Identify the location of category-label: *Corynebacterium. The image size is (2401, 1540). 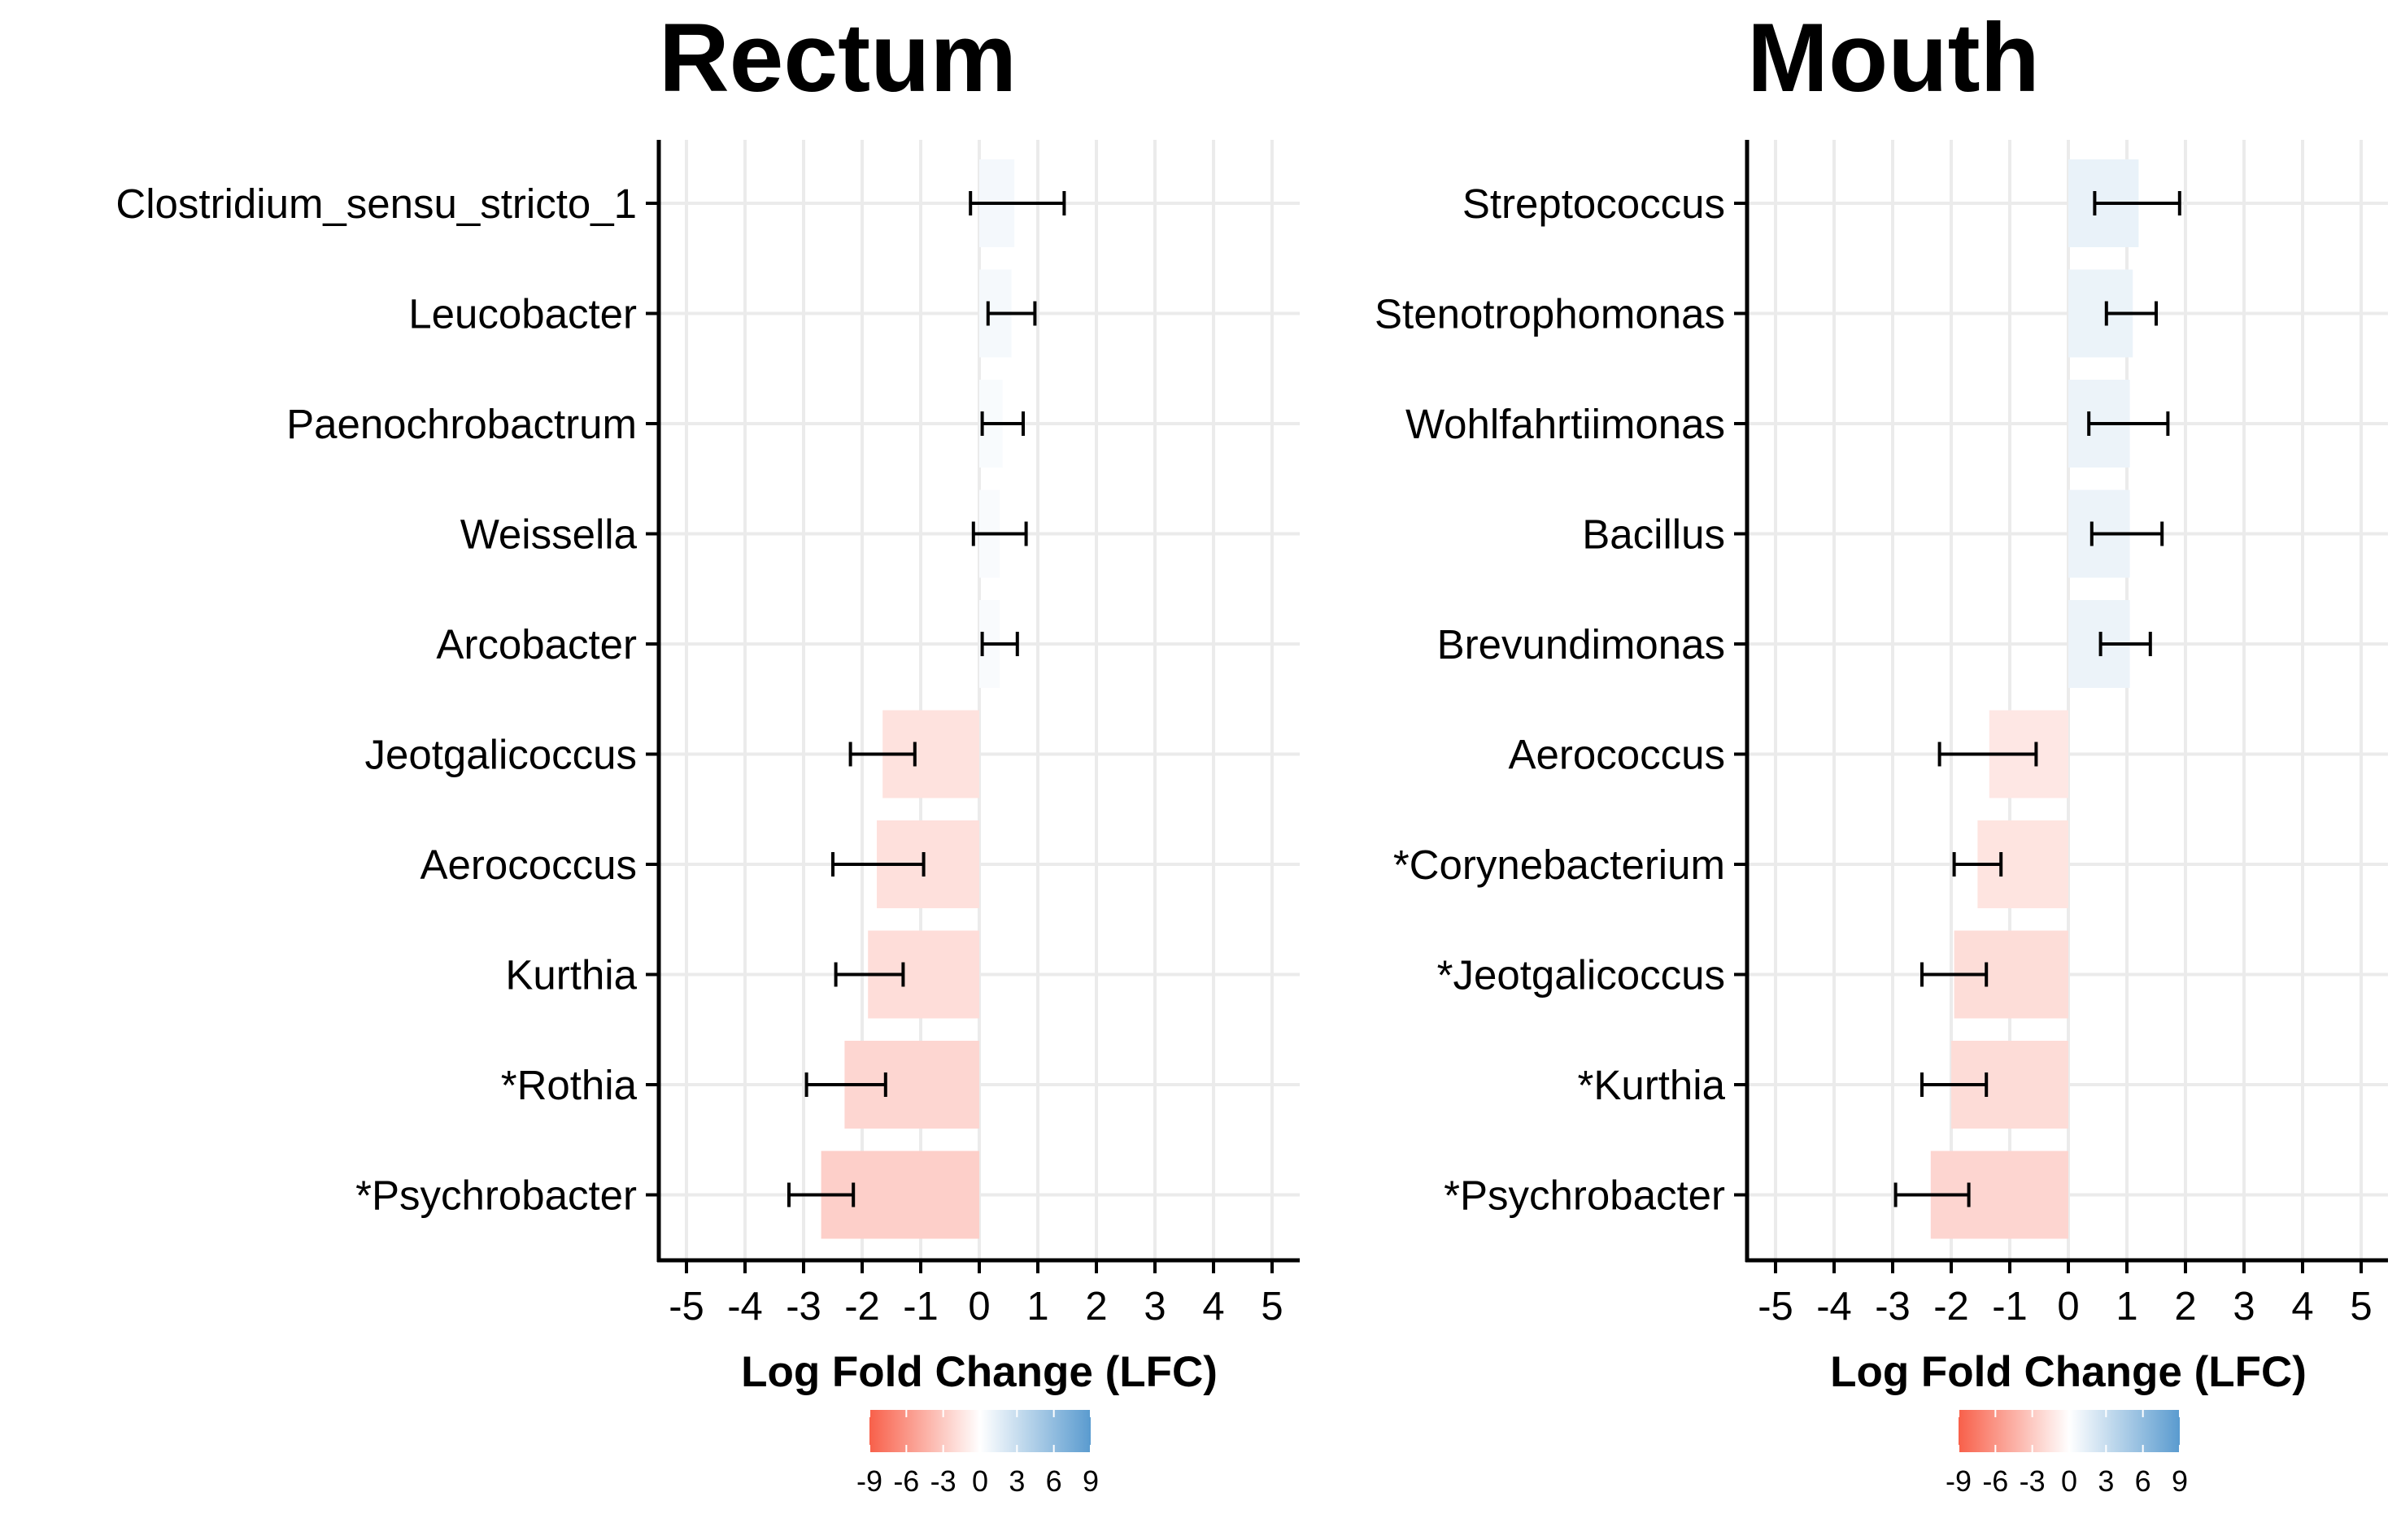
(1559, 865).